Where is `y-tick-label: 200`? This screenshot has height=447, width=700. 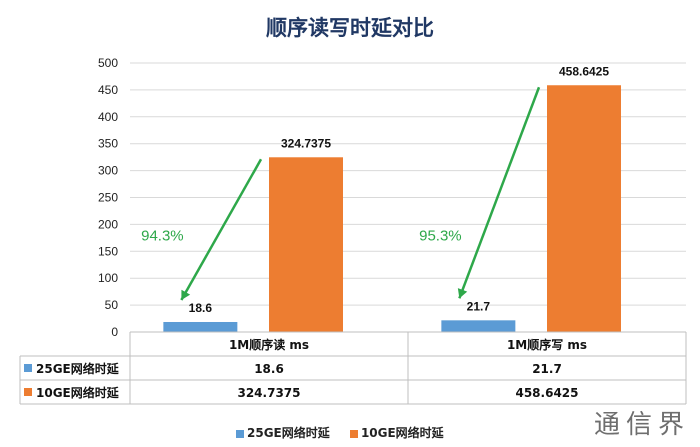
y-tick-label: 200 is located at coordinates (108, 224).